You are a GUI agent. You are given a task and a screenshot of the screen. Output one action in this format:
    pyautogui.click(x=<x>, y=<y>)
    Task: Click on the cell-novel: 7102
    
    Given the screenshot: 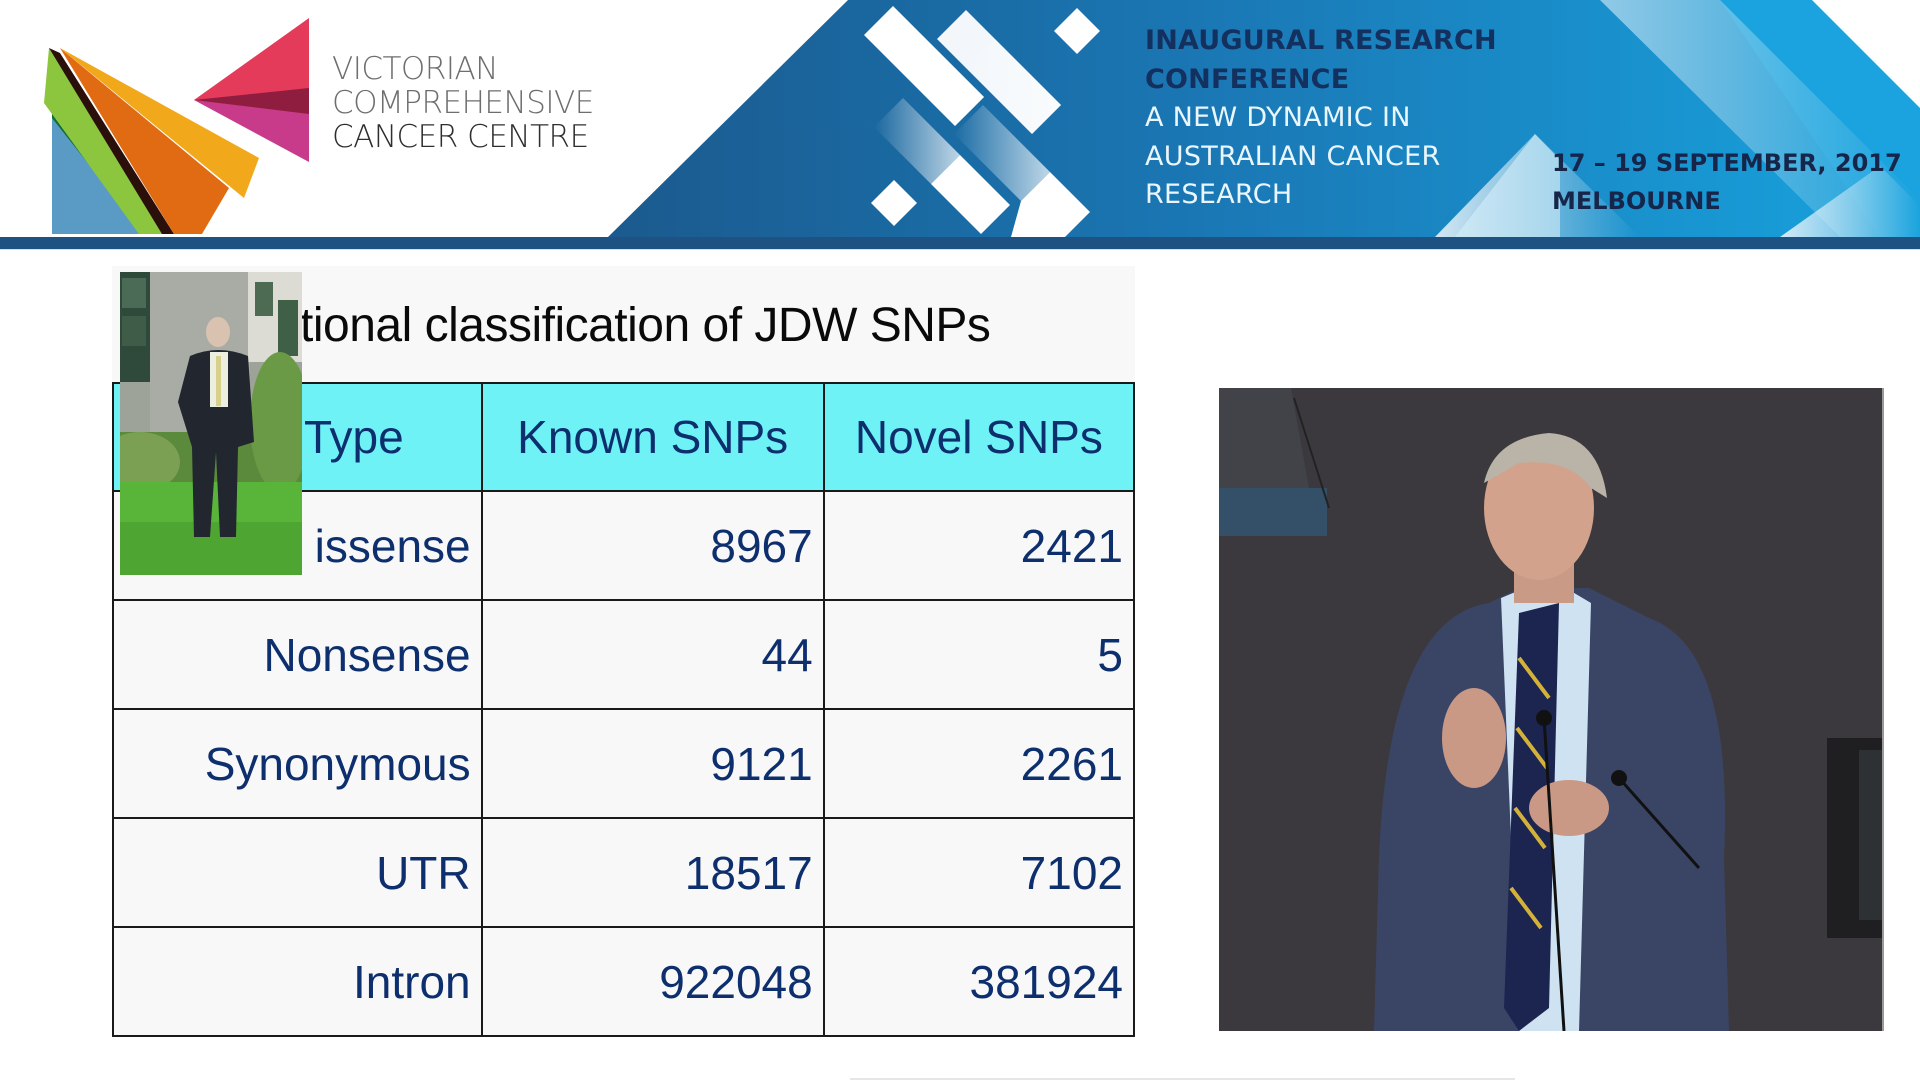 What is the action you would take?
    pyautogui.click(x=979, y=872)
    